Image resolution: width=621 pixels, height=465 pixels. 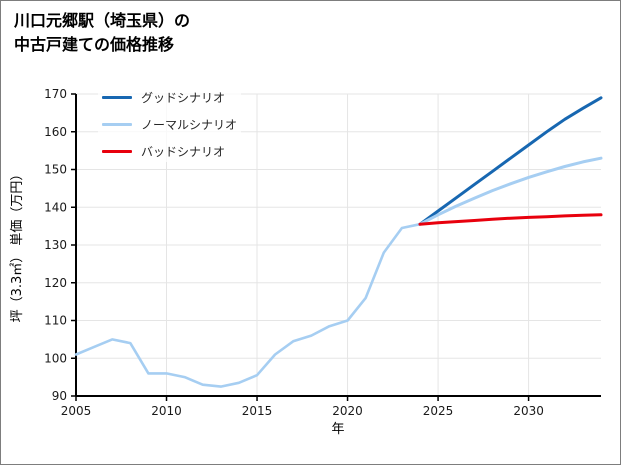 I want to click on y-tick-label: 140, so click(x=55, y=207).